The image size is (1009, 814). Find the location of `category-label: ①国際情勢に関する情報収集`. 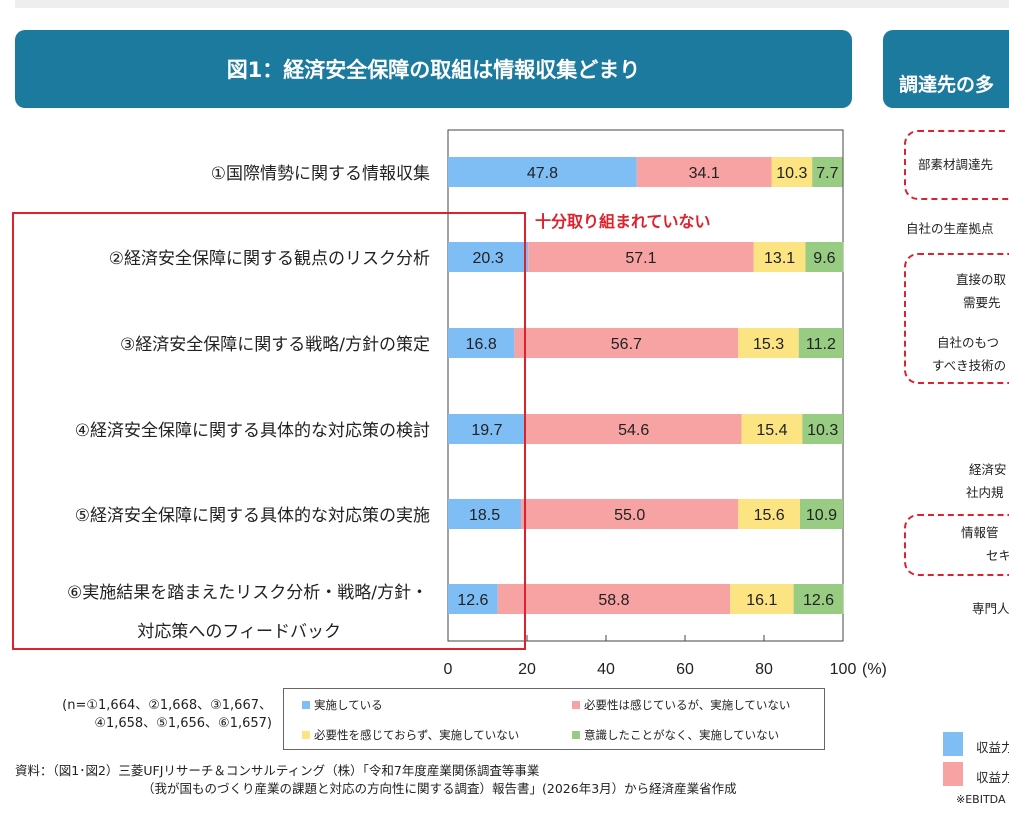

category-label: ①国際情勢に関する情報収集 is located at coordinates (320, 174).